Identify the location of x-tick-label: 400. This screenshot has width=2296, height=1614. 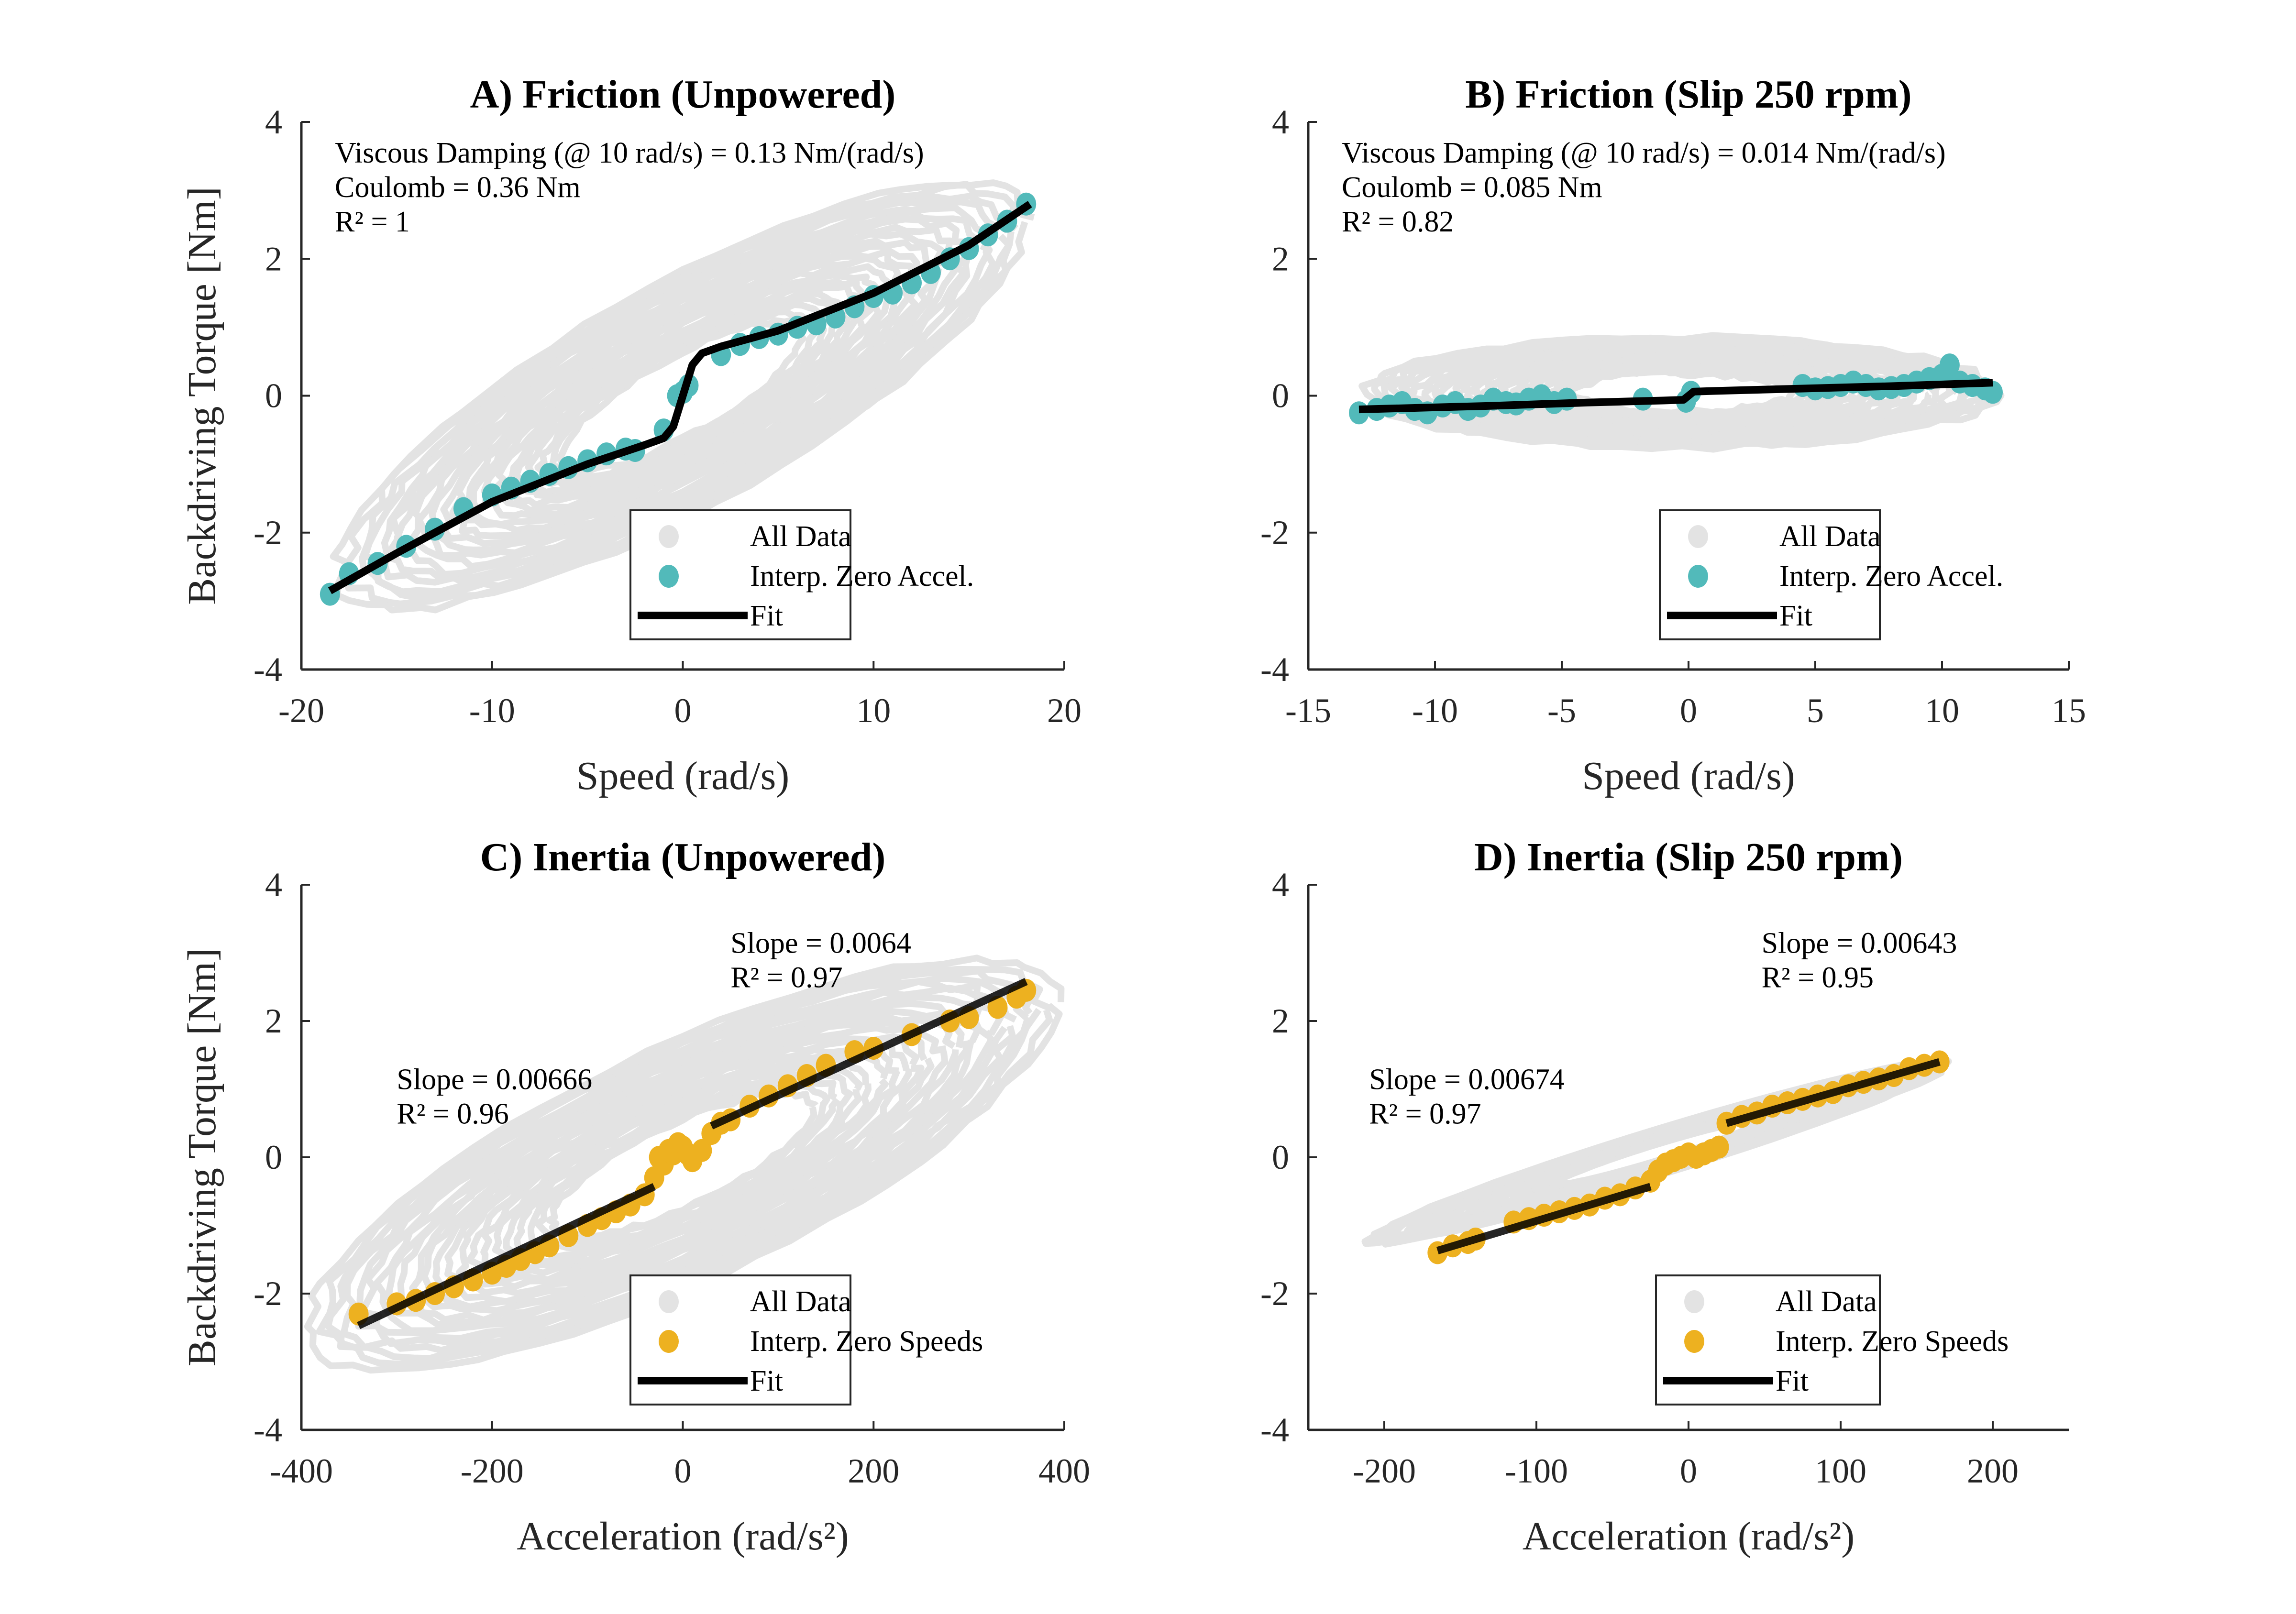
(1064, 1471).